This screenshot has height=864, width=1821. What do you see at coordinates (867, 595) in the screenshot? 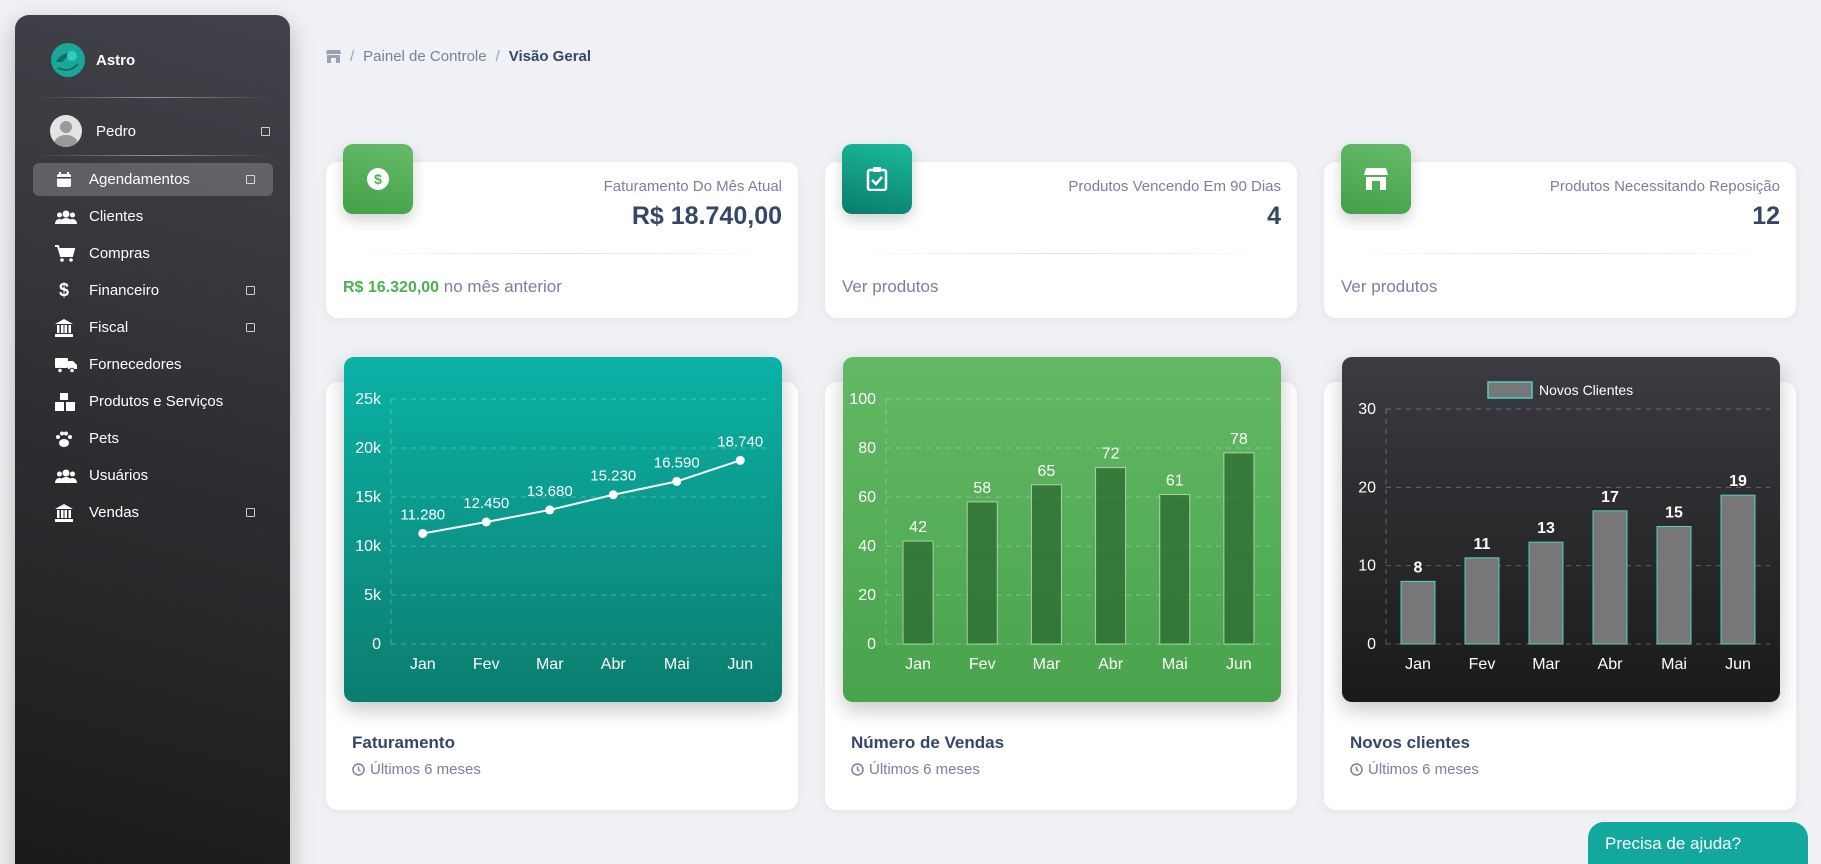
I see `y-tick-label: 20` at bounding box center [867, 595].